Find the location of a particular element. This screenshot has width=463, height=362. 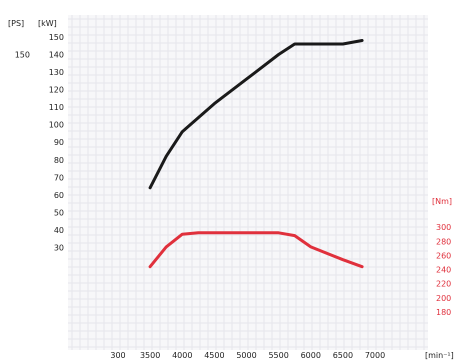

x-tick-label: 4000 is located at coordinates (182, 355).